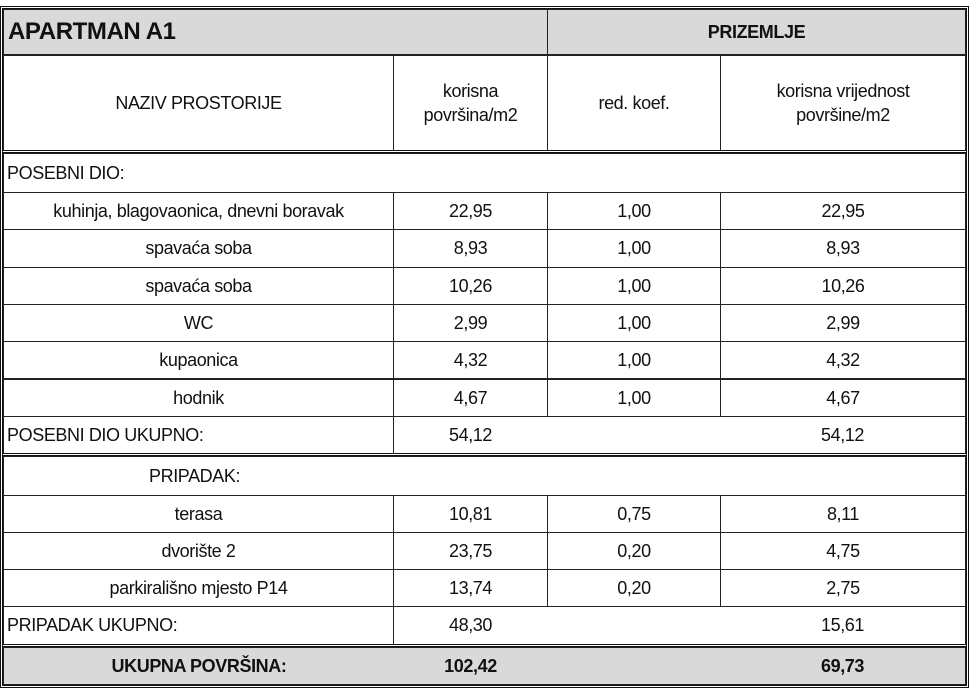 The width and height of the screenshot is (969, 688). What do you see at coordinates (634, 625) in the screenshot?
I see `pripadak-total-coef` at bounding box center [634, 625].